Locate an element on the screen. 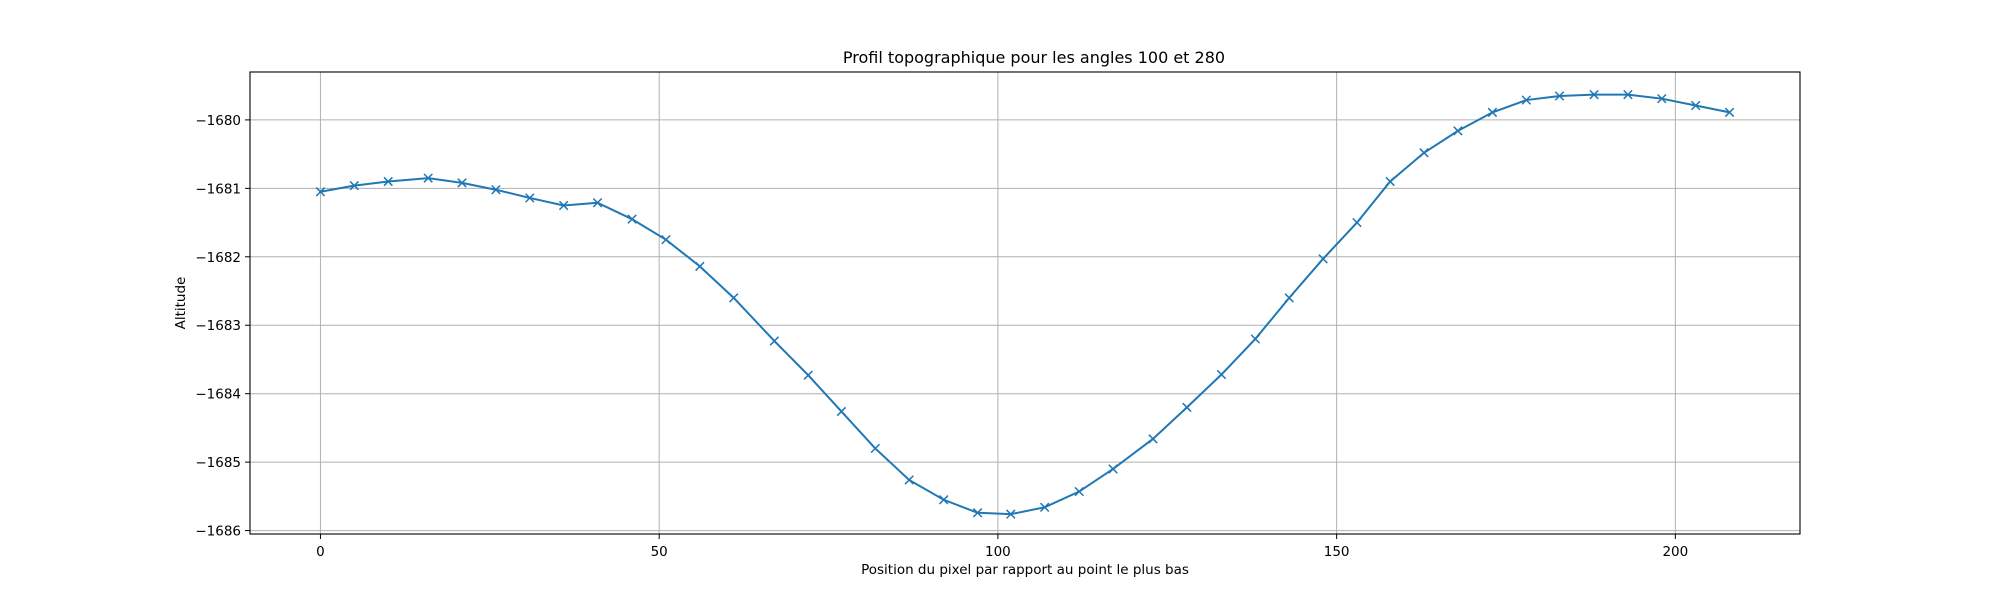 Image resolution: width=2000 pixels, height=600 pixels. y-tick-label: −1684 is located at coordinates (218, 395).